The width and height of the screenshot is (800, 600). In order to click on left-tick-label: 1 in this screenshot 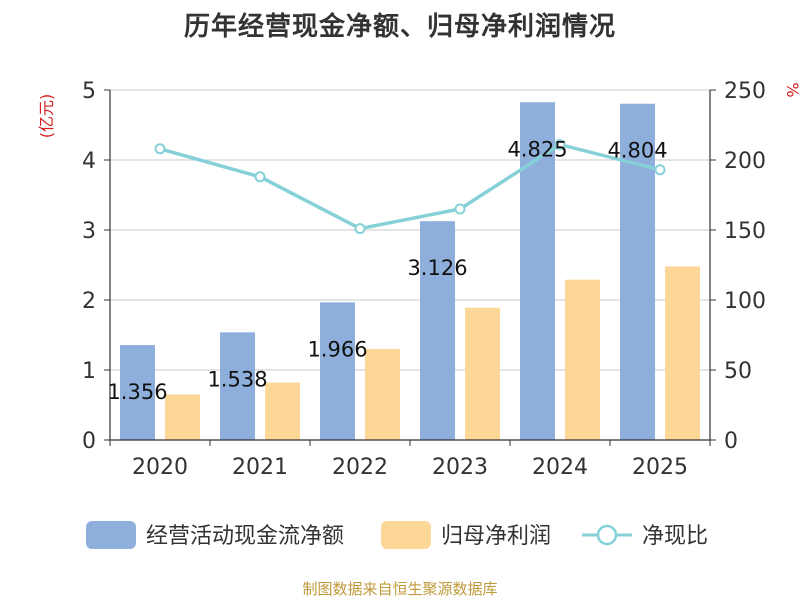, I will do `click(89, 371)`.